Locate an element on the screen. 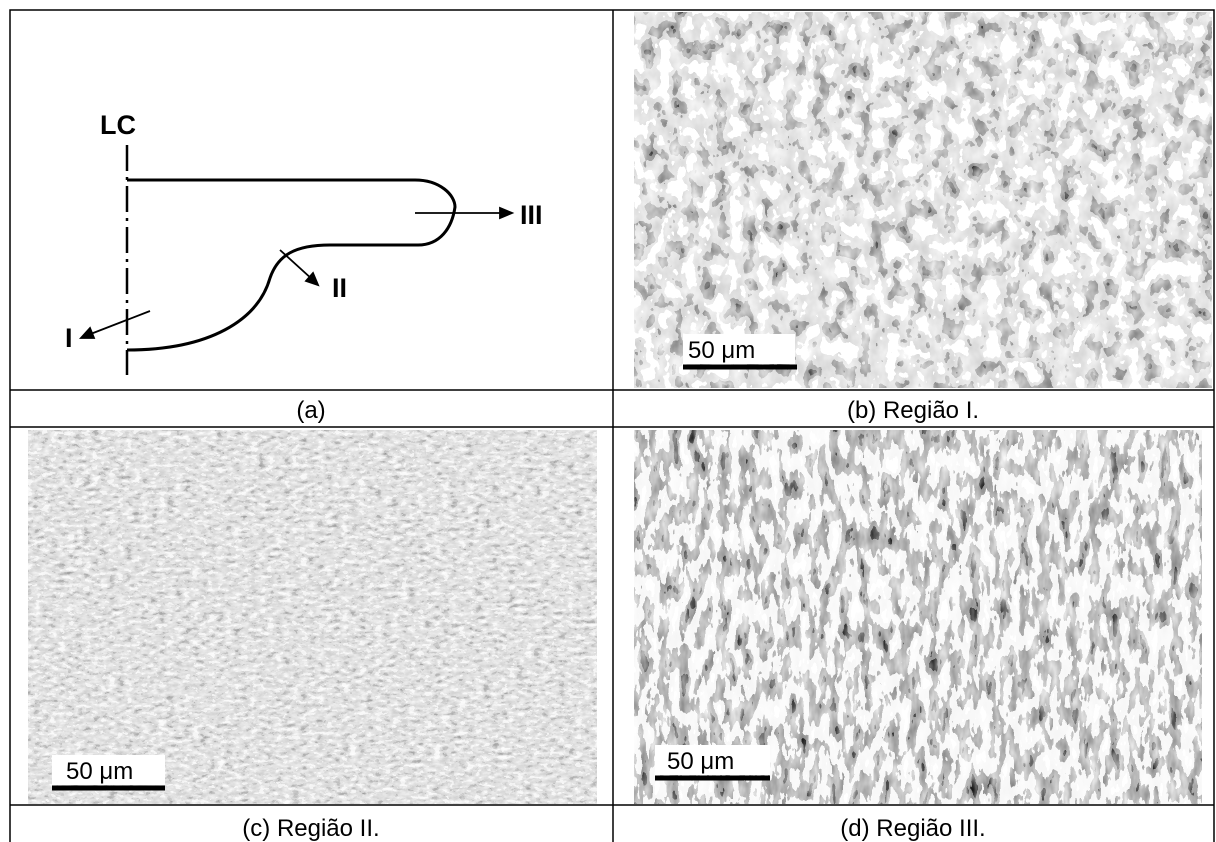 The image size is (1216, 842). diagram: LC I II III is located at coordinates (304, 242).